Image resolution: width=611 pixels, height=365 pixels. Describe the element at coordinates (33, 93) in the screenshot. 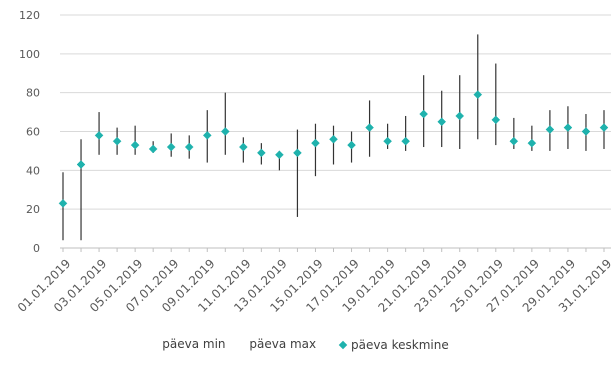

I see `y-tick-label: 80` at that location.